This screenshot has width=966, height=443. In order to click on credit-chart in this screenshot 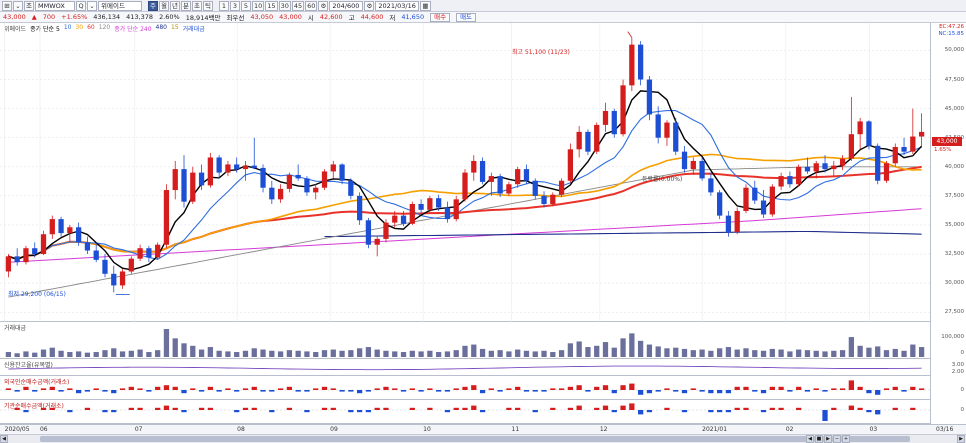, I will do `click(465, 367)`.